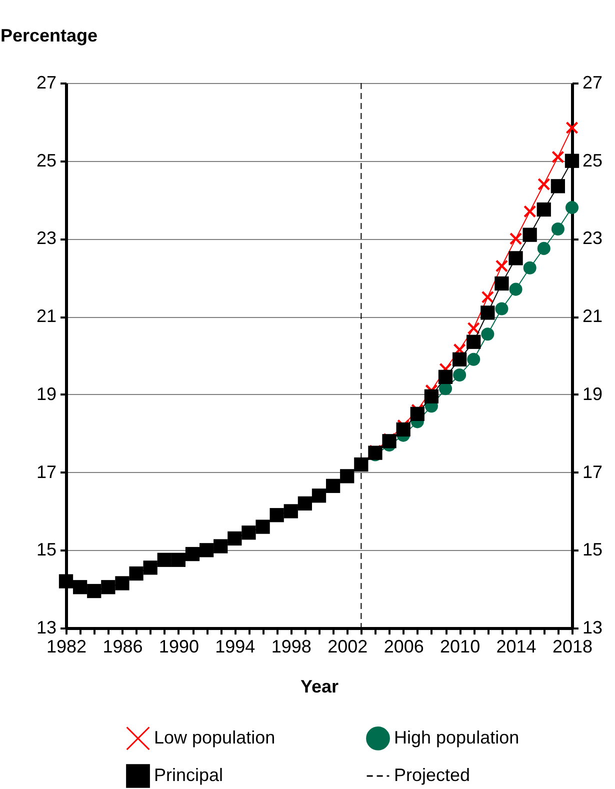 Image resolution: width=615 pixels, height=789 pixels. What do you see at coordinates (46, 394) in the screenshot?
I see `y-tick-label: 19` at bounding box center [46, 394].